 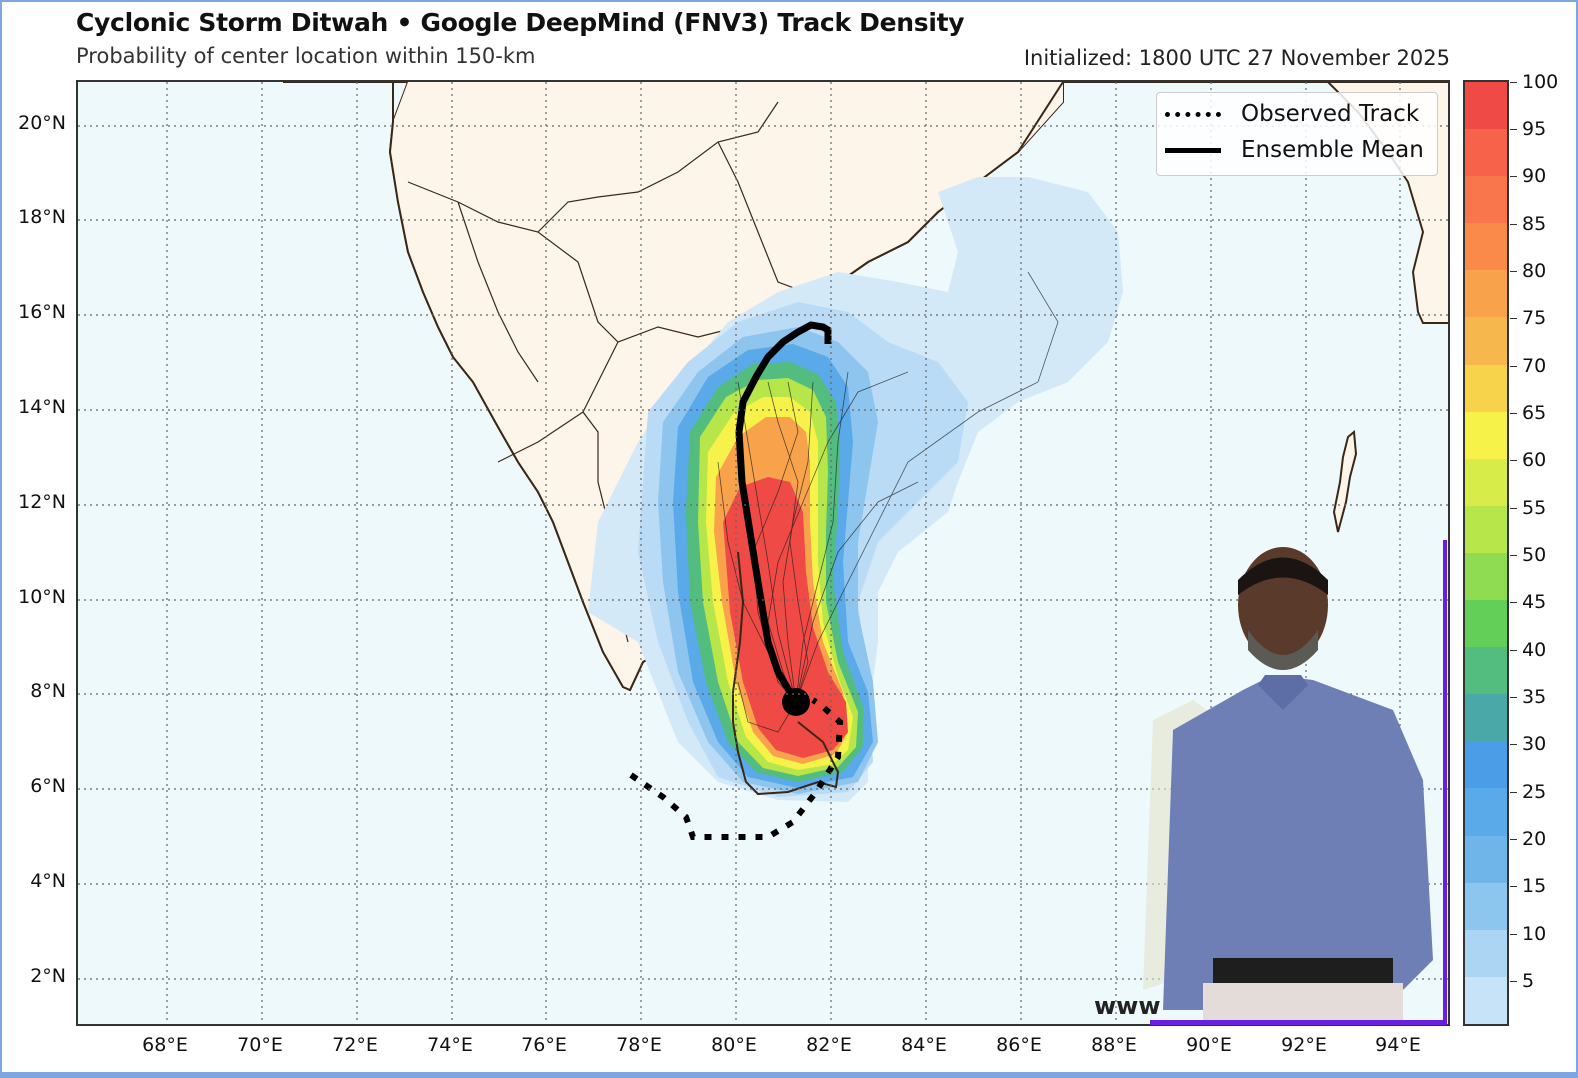 I want to click on lon-label: 94°E, so click(x=1398, y=1045).